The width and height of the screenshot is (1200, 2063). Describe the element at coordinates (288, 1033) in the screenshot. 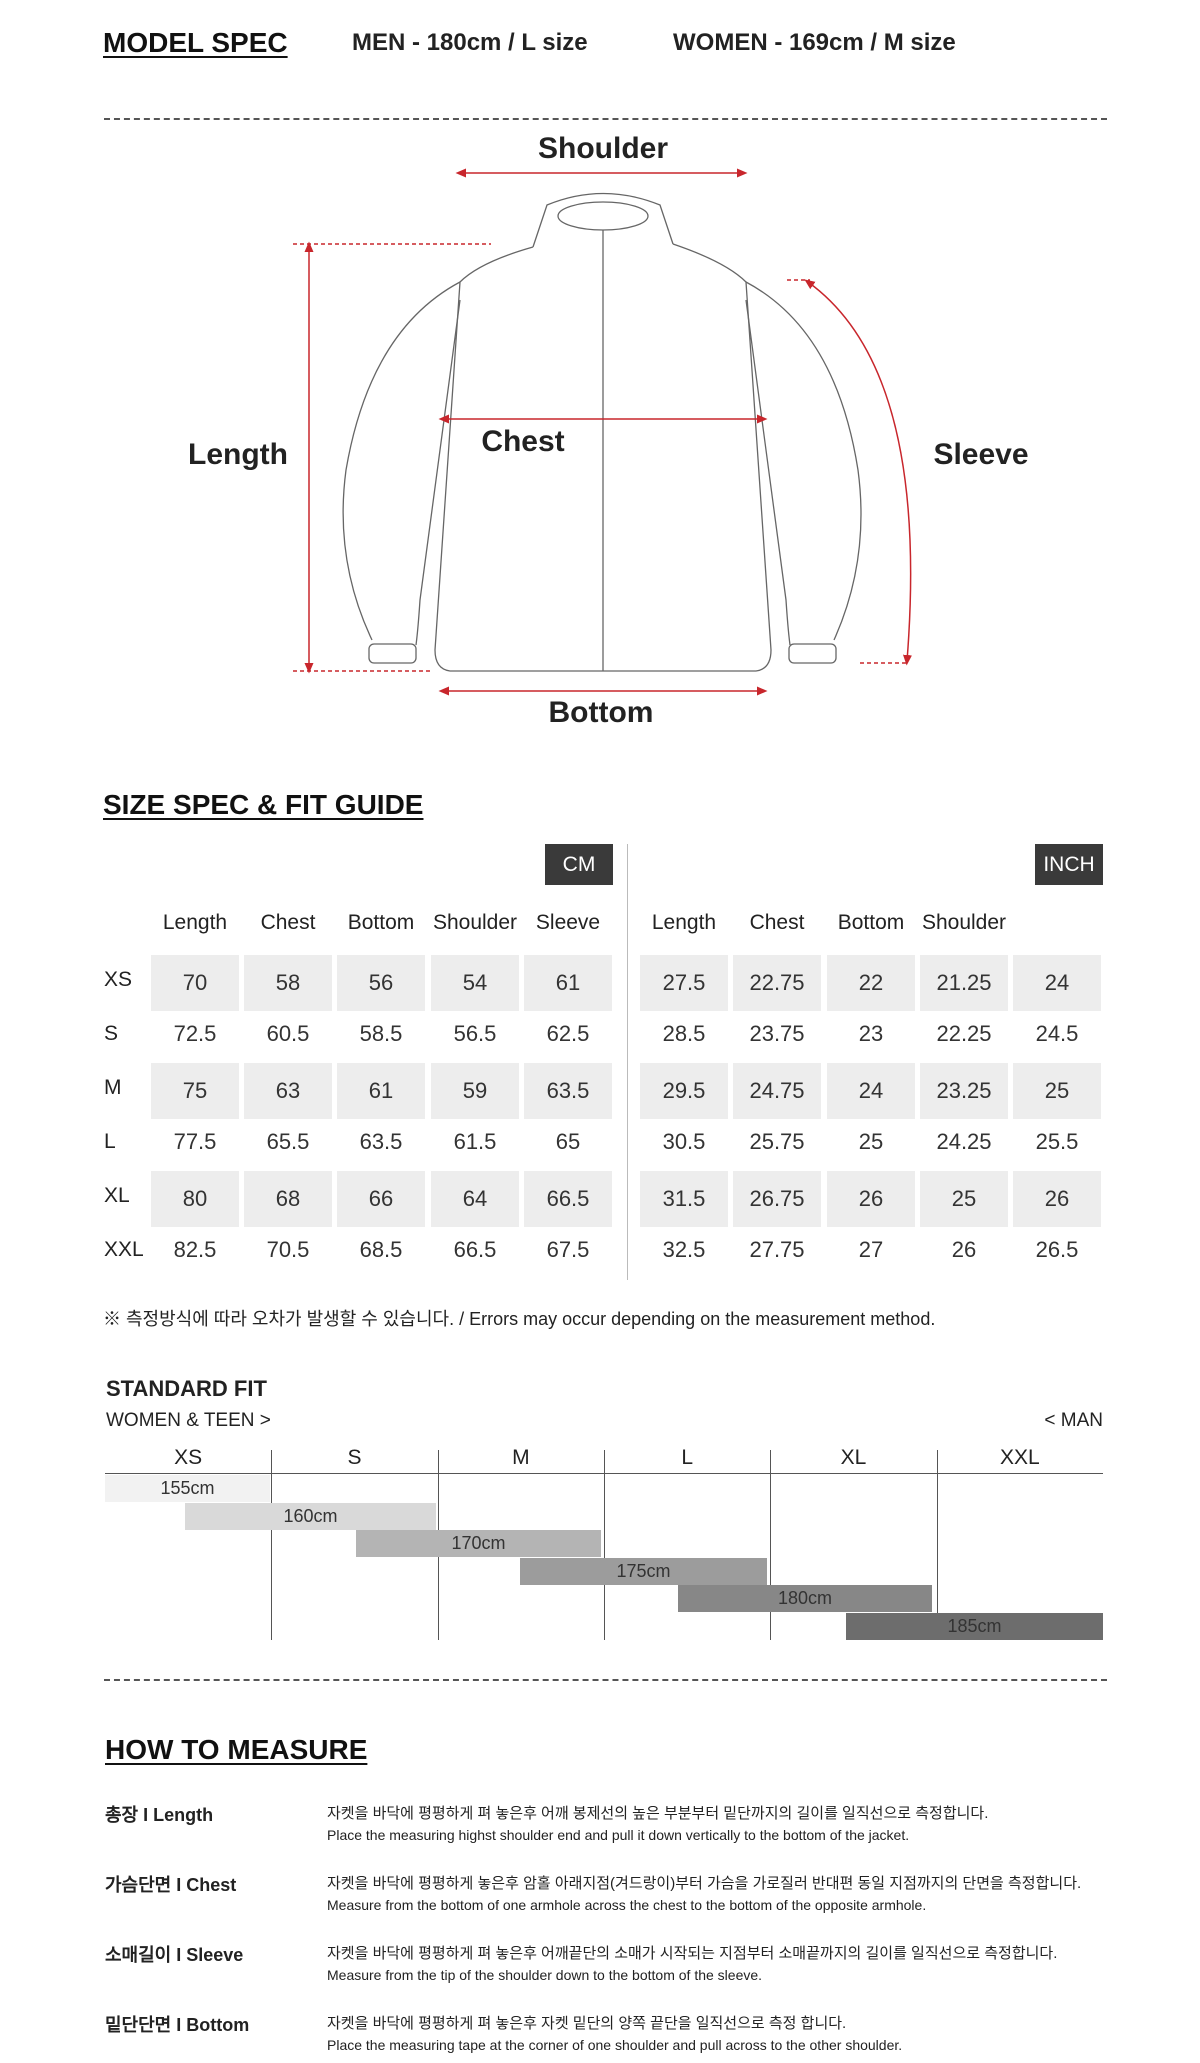

I see `cm-cell: 60.5` at that location.